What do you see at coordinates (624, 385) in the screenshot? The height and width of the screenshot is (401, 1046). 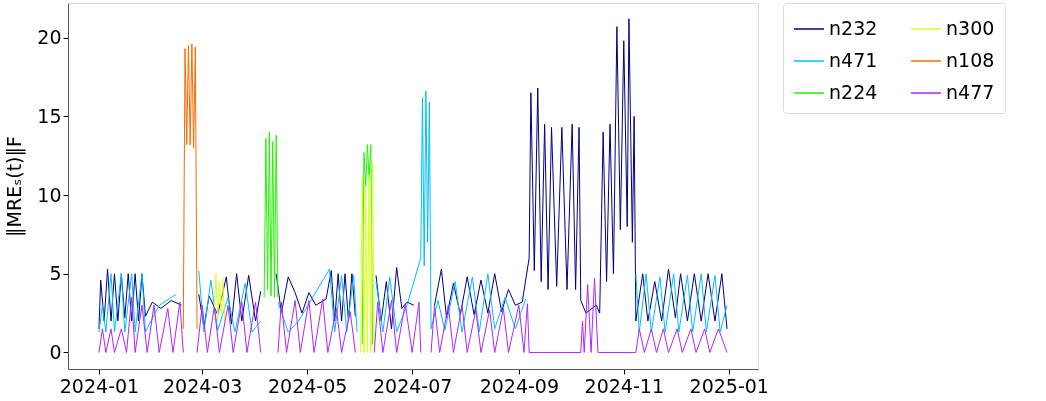 I see `x-tick-label: 2024-11` at bounding box center [624, 385].